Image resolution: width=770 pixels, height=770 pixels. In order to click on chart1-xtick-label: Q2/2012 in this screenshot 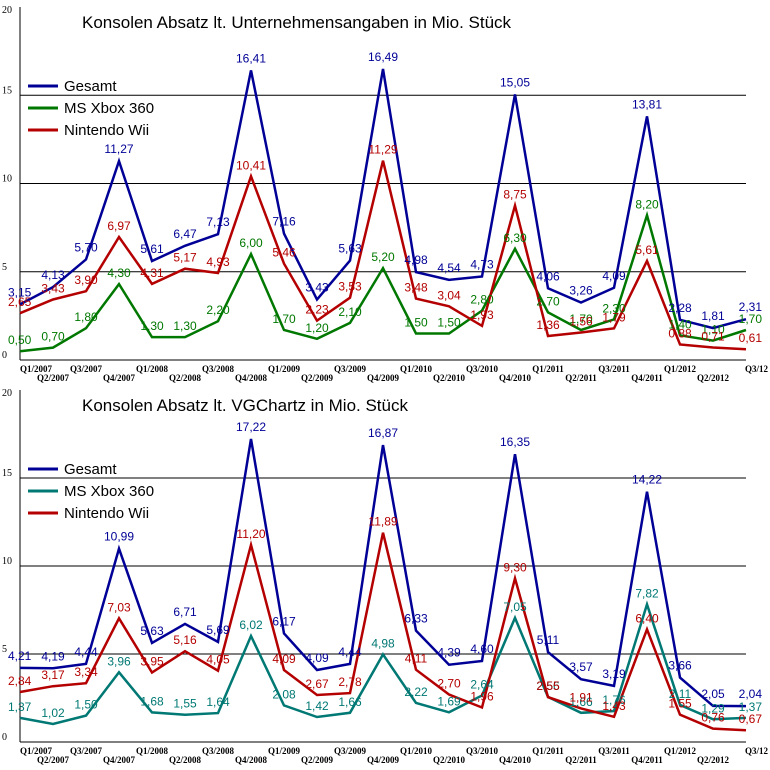, I will do `click(713, 378)`.